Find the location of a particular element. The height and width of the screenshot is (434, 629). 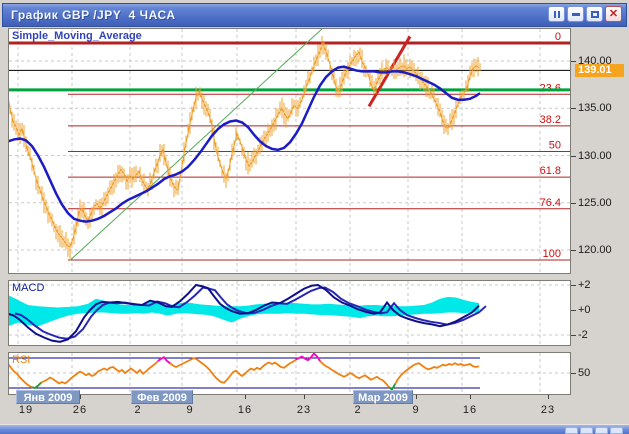

maximize-icon is located at coordinates (594, 14).